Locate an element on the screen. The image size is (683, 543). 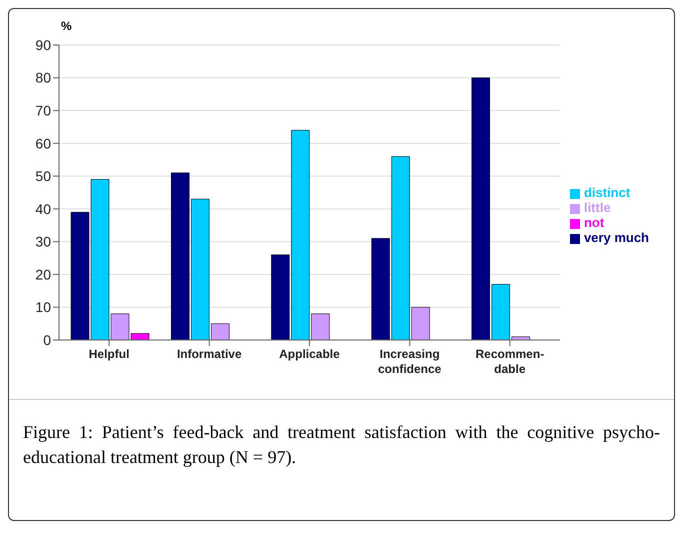
legend-label: very much is located at coordinates (616, 237).